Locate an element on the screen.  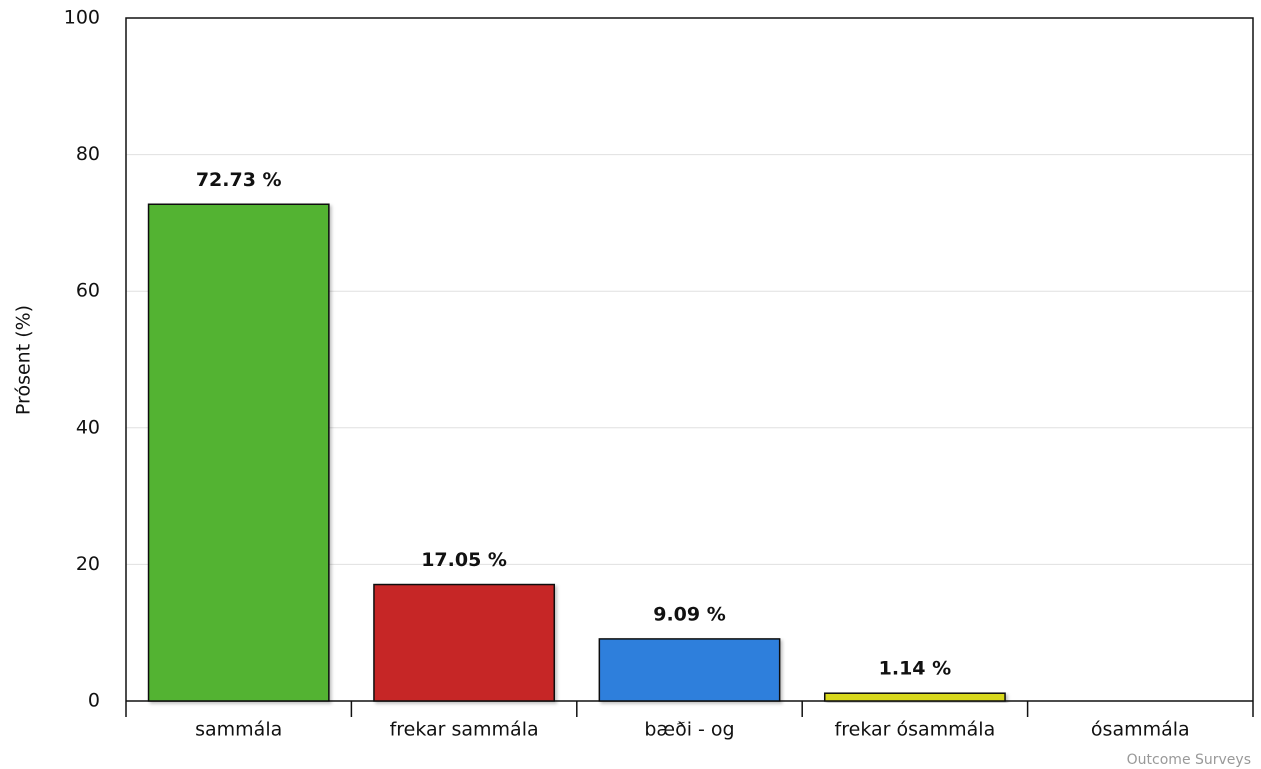
y-tick-label: 60 is located at coordinates (88, 291).